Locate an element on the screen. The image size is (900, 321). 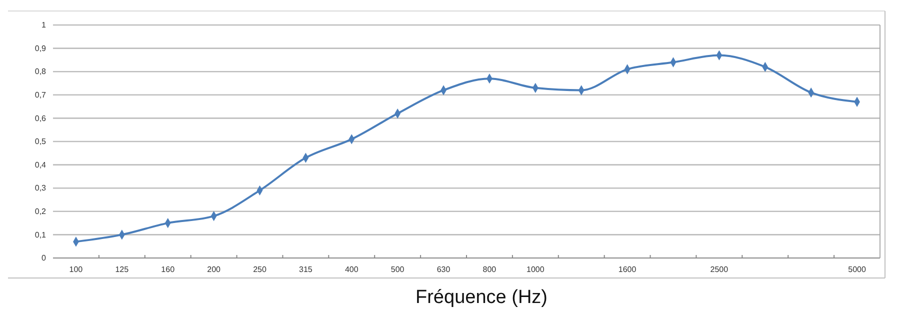
x-tick-label: 500 is located at coordinates (397, 269).